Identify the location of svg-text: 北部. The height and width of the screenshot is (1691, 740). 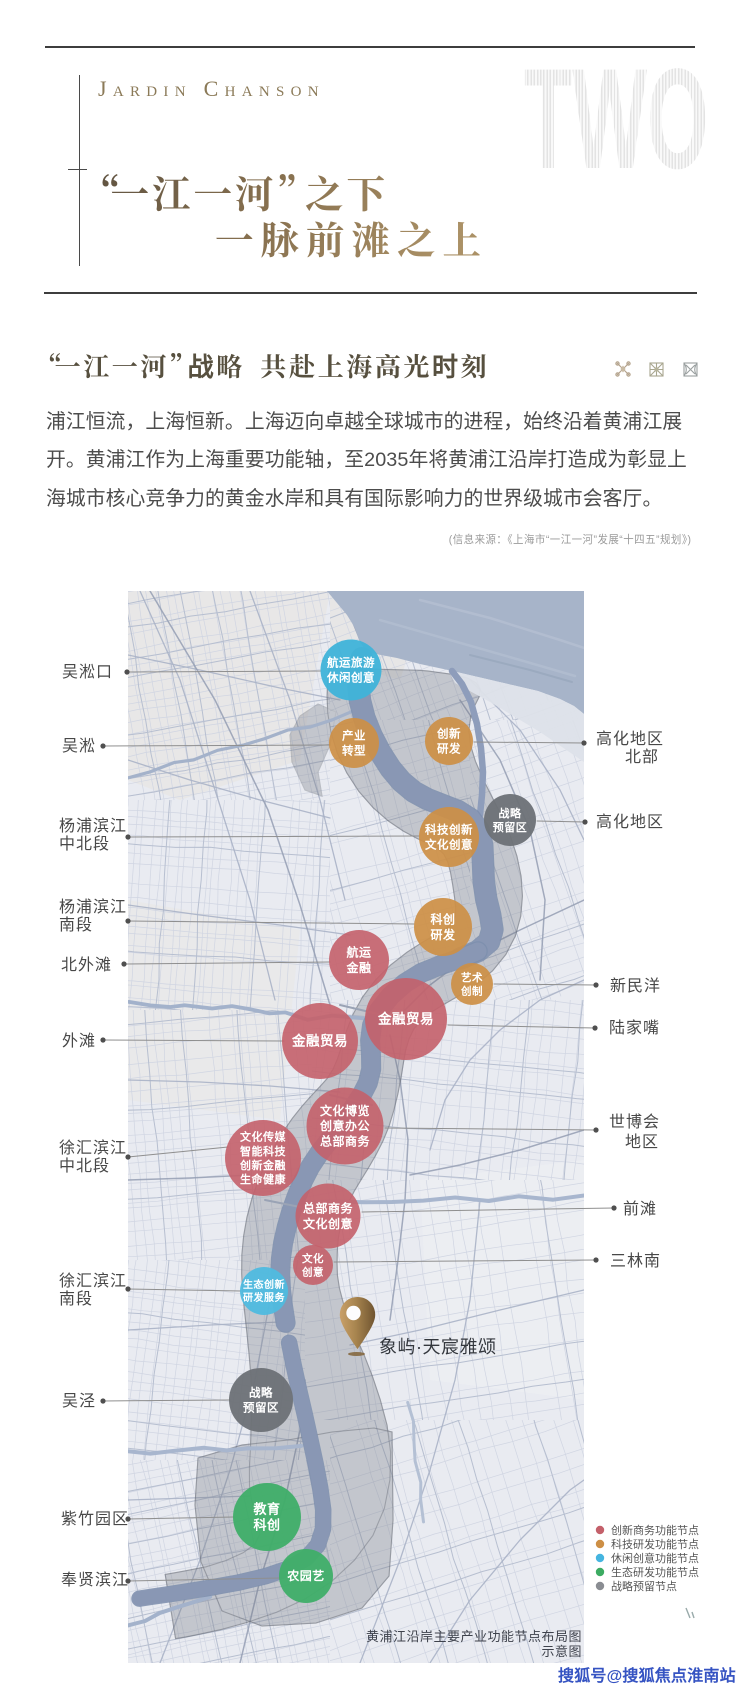
(642, 757).